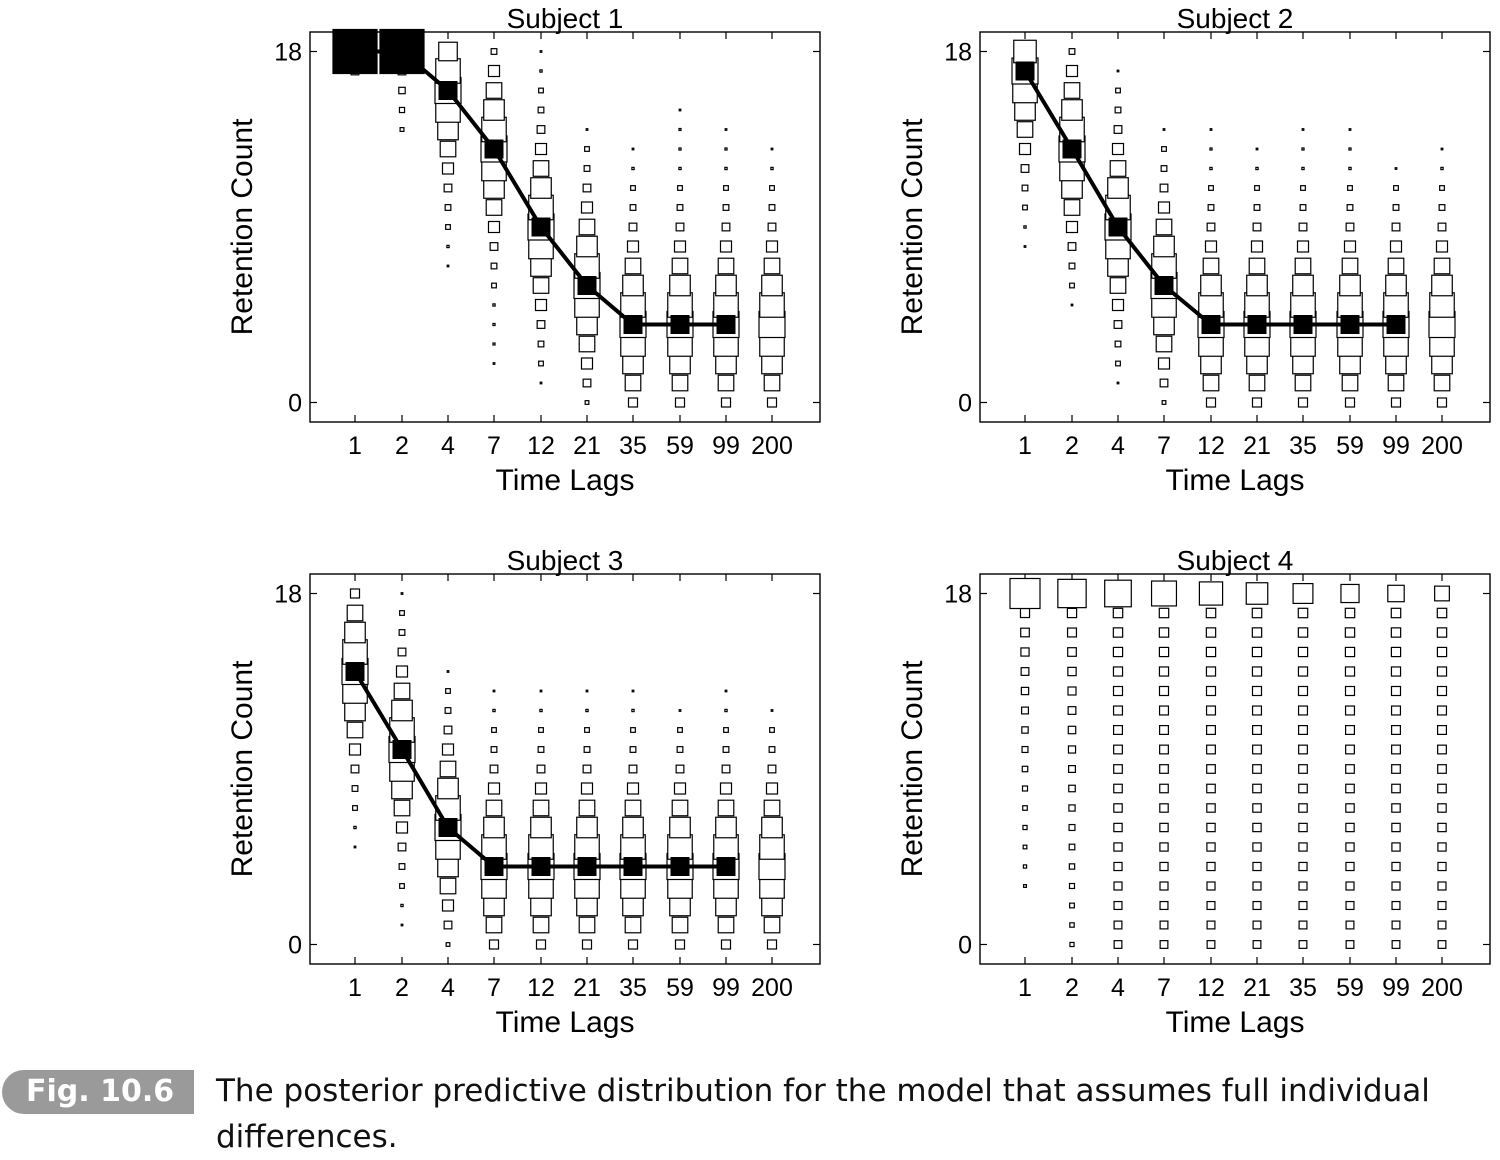 The width and height of the screenshot is (1500, 1160). Describe the element at coordinates (565, 18) in the screenshot. I see `chart-title: Subject 1` at that location.